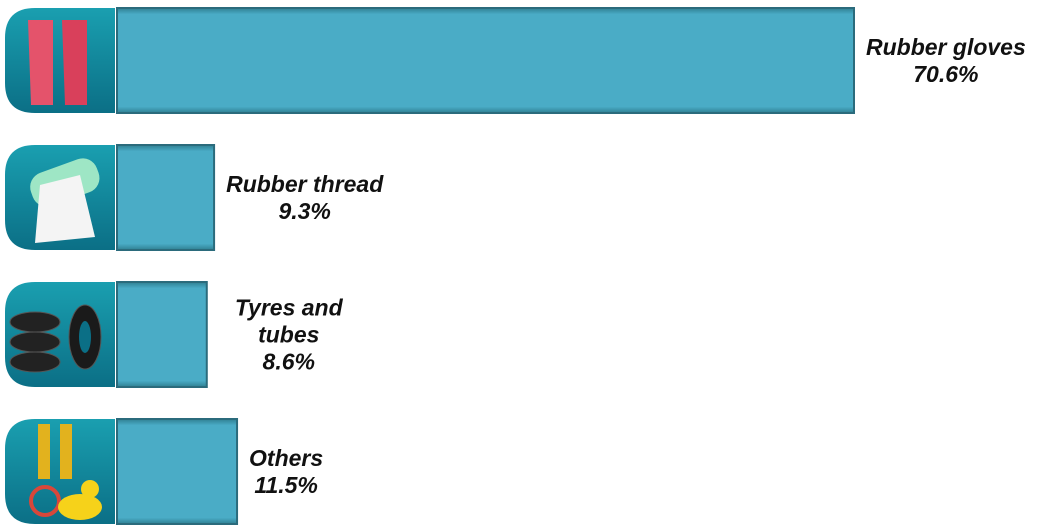 The image size is (1060, 527). What do you see at coordinates (305, 183) in the screenshot?
I see `category-label: Rubber thread` at bounding box center [305, 183].